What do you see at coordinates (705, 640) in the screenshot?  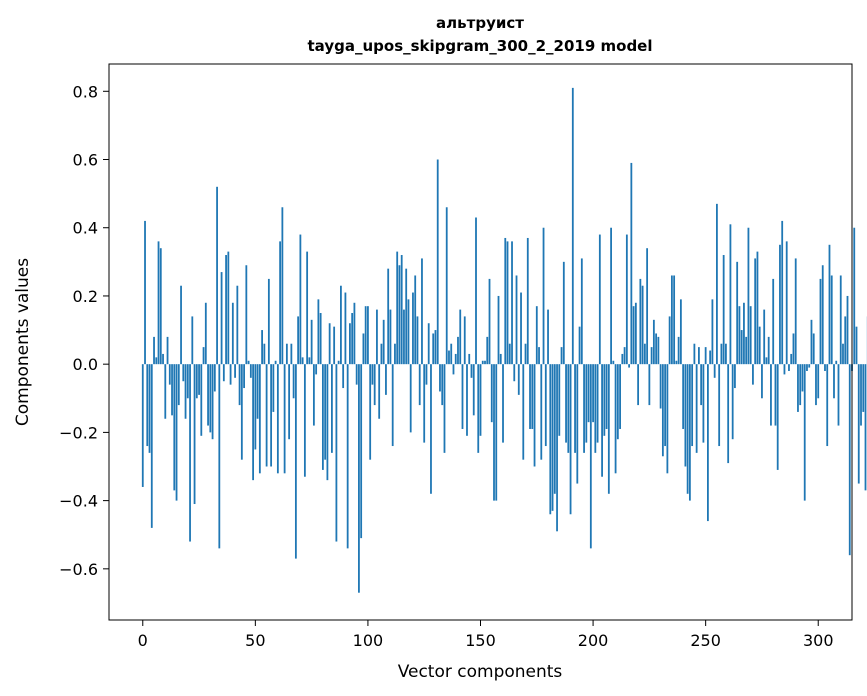 I see `x-tick-label: 250` at bounding box center [705, 640].